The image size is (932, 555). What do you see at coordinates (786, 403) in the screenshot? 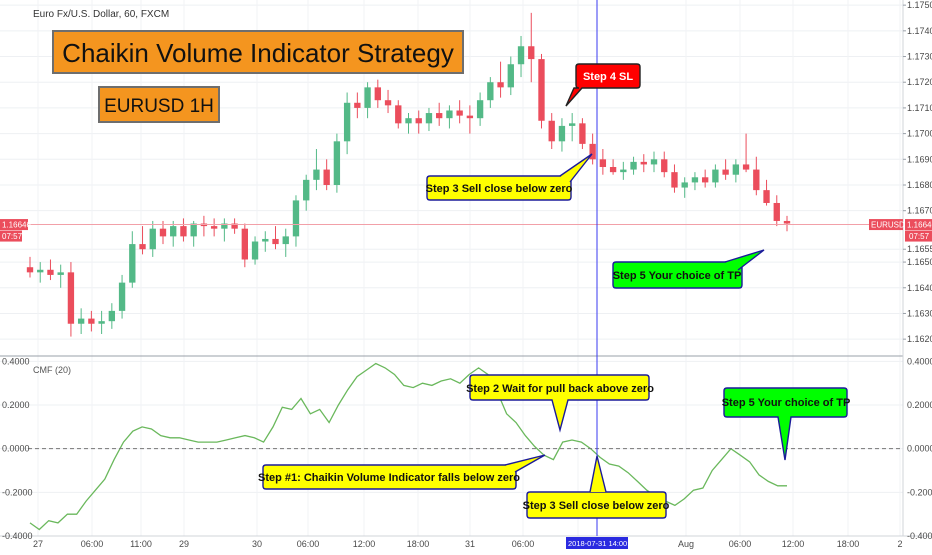
I see `callout-step5-cmf-text: Step 5 Your choice of TP` at bounding box center [786, 403].